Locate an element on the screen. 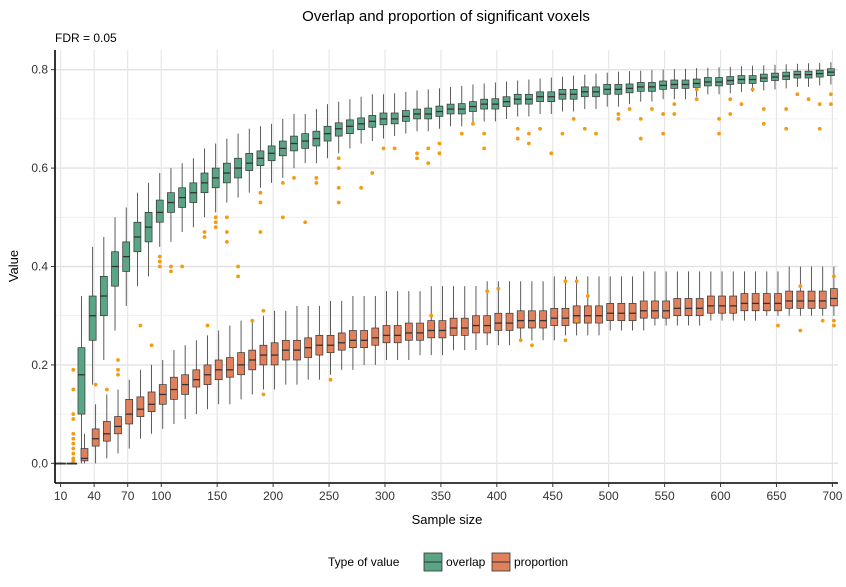 The width and height of the screenshot is (846, 587). y-tick-label: 0.8 is located at coordinates (39, 70).